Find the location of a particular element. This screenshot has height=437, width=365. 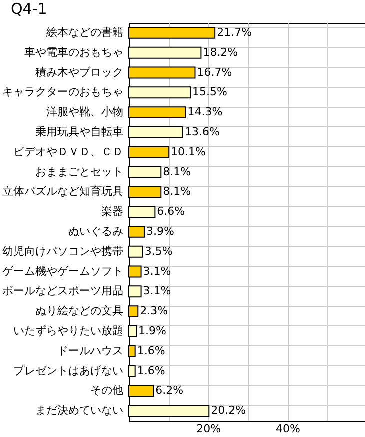

y-tick-label: おままごとセット is located at coordinates (80, 171).